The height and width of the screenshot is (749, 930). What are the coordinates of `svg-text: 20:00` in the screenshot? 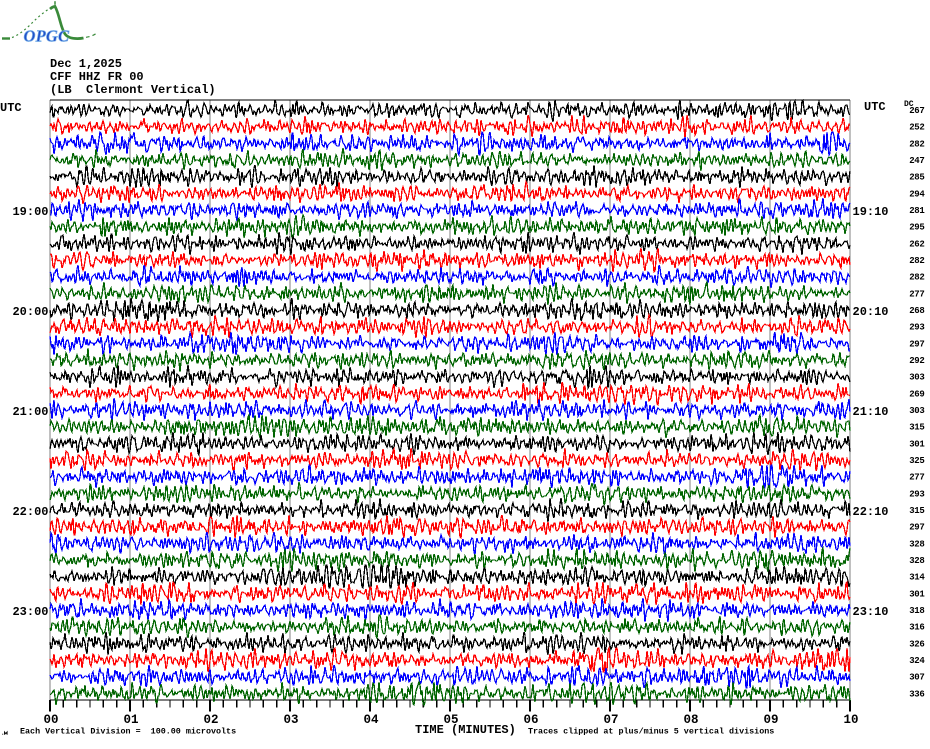 It's located at (30, 312).